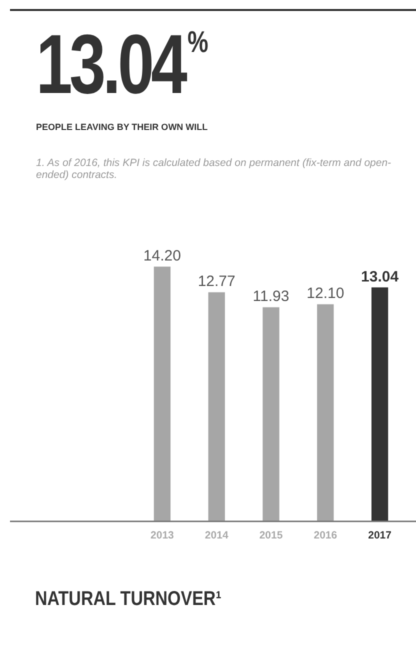 This screenshot has width=416, height=650. Describe the element at coordinates (326, 536) in the screenshot. I see `x-tick-label: 2016` at that location.